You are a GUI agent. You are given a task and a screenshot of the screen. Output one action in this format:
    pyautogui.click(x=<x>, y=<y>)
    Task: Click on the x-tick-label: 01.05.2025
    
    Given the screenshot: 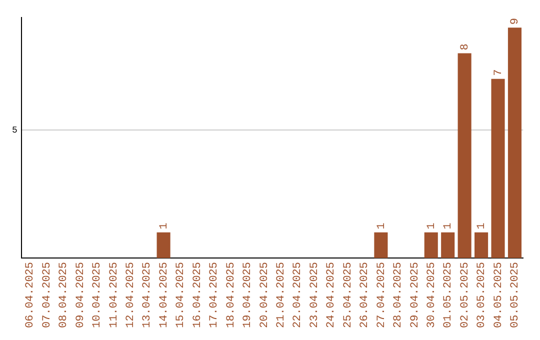 What is the action you would take?
    pyautogui.click(x=448, y=295)
    